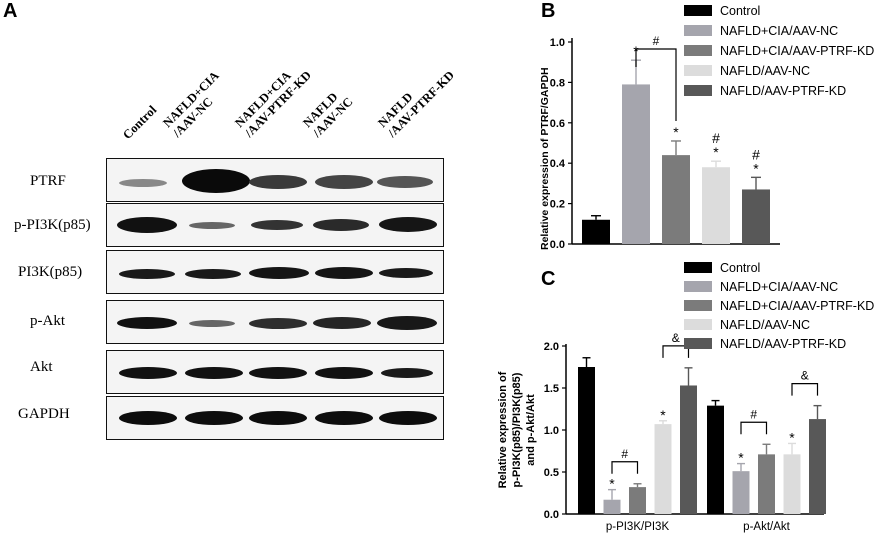 The height and width of the screenshot is (535, 886). I want to click on c-legend-label: NAFLD/AAV-NC, so click(765, 325).